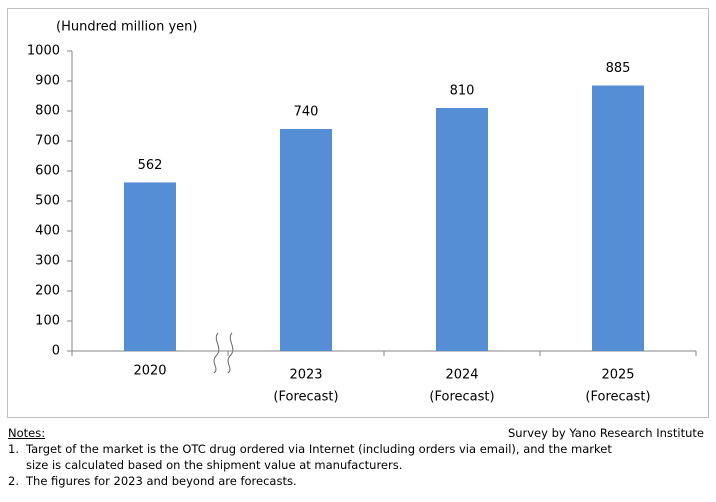 The width and height of the screenshot is (716, 502). What do you see at coordinates (47, 231) in the screenshot?
I see `y-tick-label: 400` at bounding box center [47, 231].